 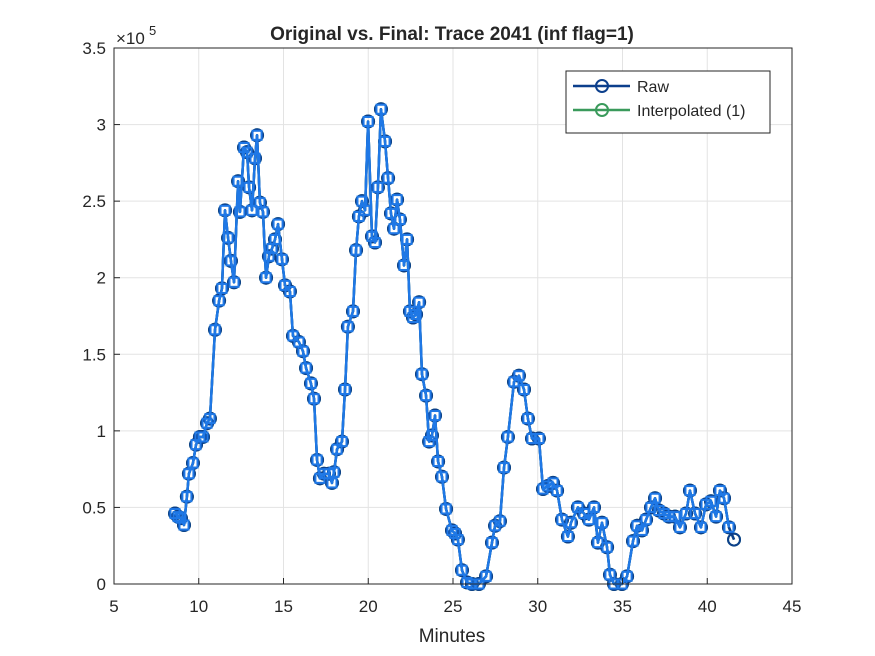 What do you see at coordinates (94, 48) in the screenshot?
I see `y-tick-label: 3.5` at bounding box center [94, 48].